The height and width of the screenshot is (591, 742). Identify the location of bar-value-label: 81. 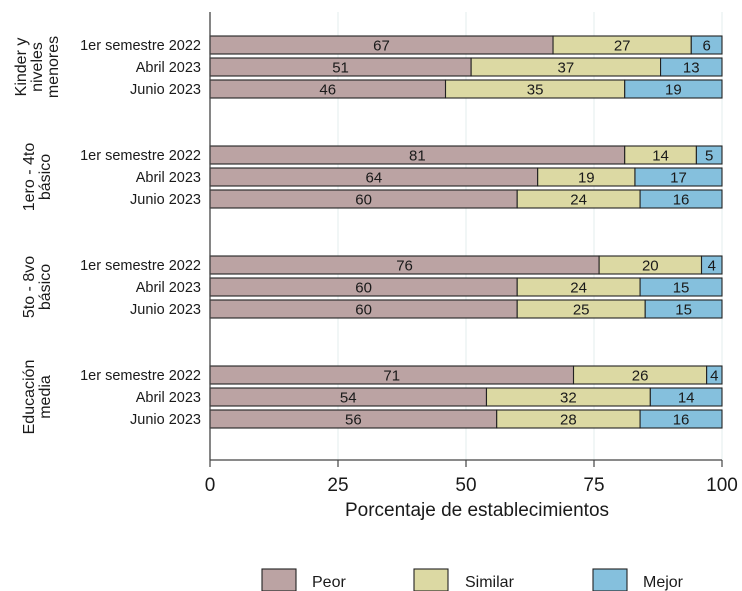
(417, 156).